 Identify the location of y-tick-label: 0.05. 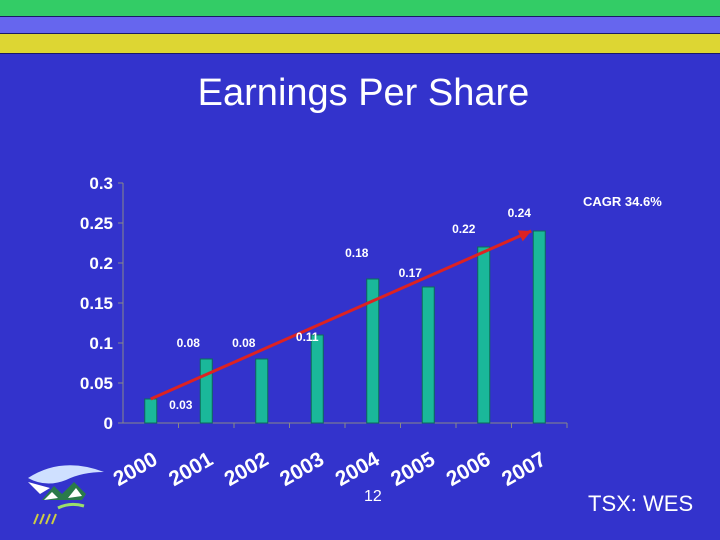
(96, 383).